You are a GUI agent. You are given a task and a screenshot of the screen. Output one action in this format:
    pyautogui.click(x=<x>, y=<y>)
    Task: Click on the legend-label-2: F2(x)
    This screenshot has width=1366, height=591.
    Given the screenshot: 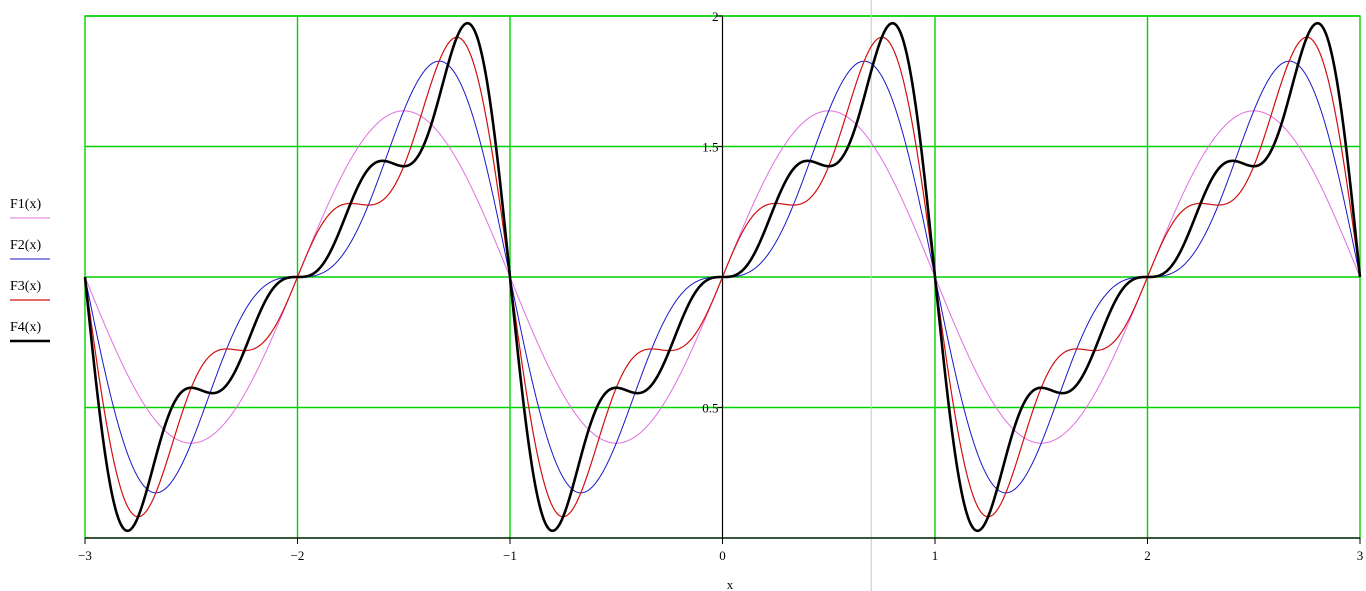 What is the action you would take?
    pyautogui.click(x=25, y=245)
    